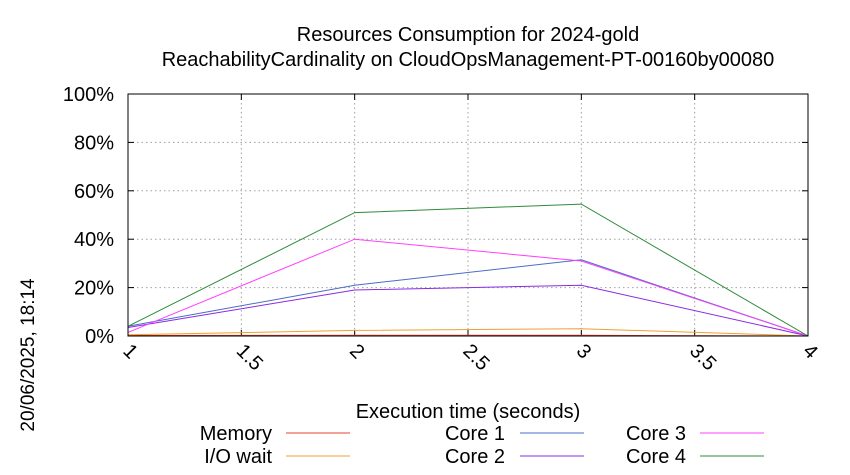  What do you see at coordinates (94, 240) in the screenshot?
I see `y-tick-label: 40%` at bounding box center [94, 240].